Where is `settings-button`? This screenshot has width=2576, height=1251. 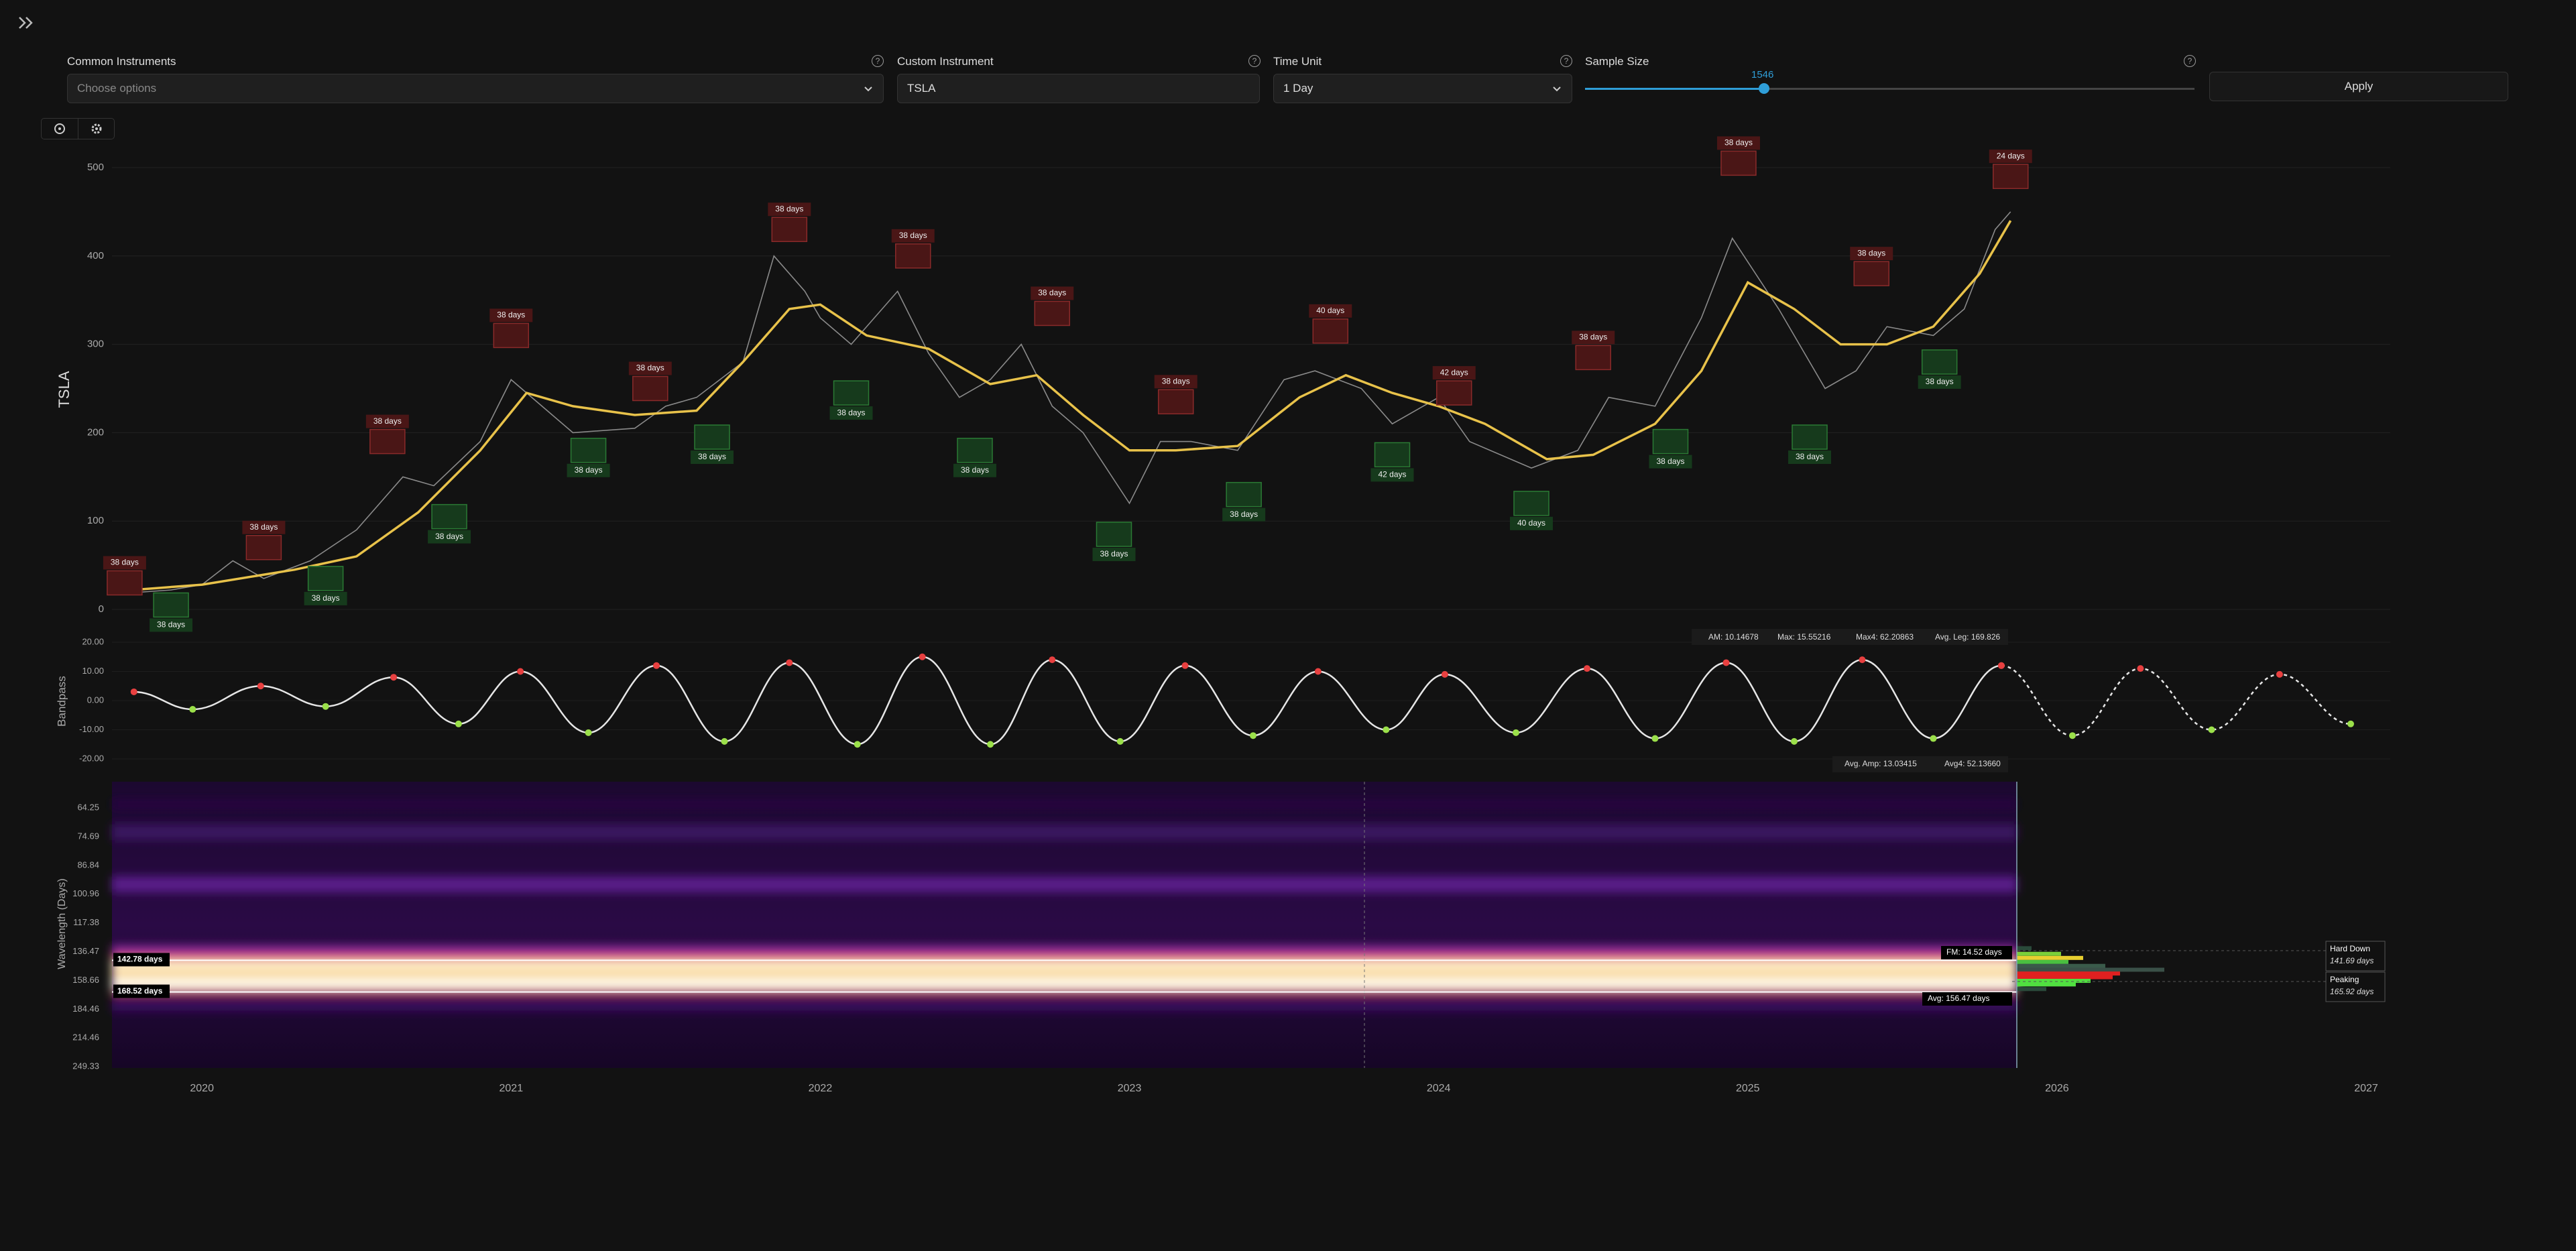
settings-button is located at coordinates (96, 129).